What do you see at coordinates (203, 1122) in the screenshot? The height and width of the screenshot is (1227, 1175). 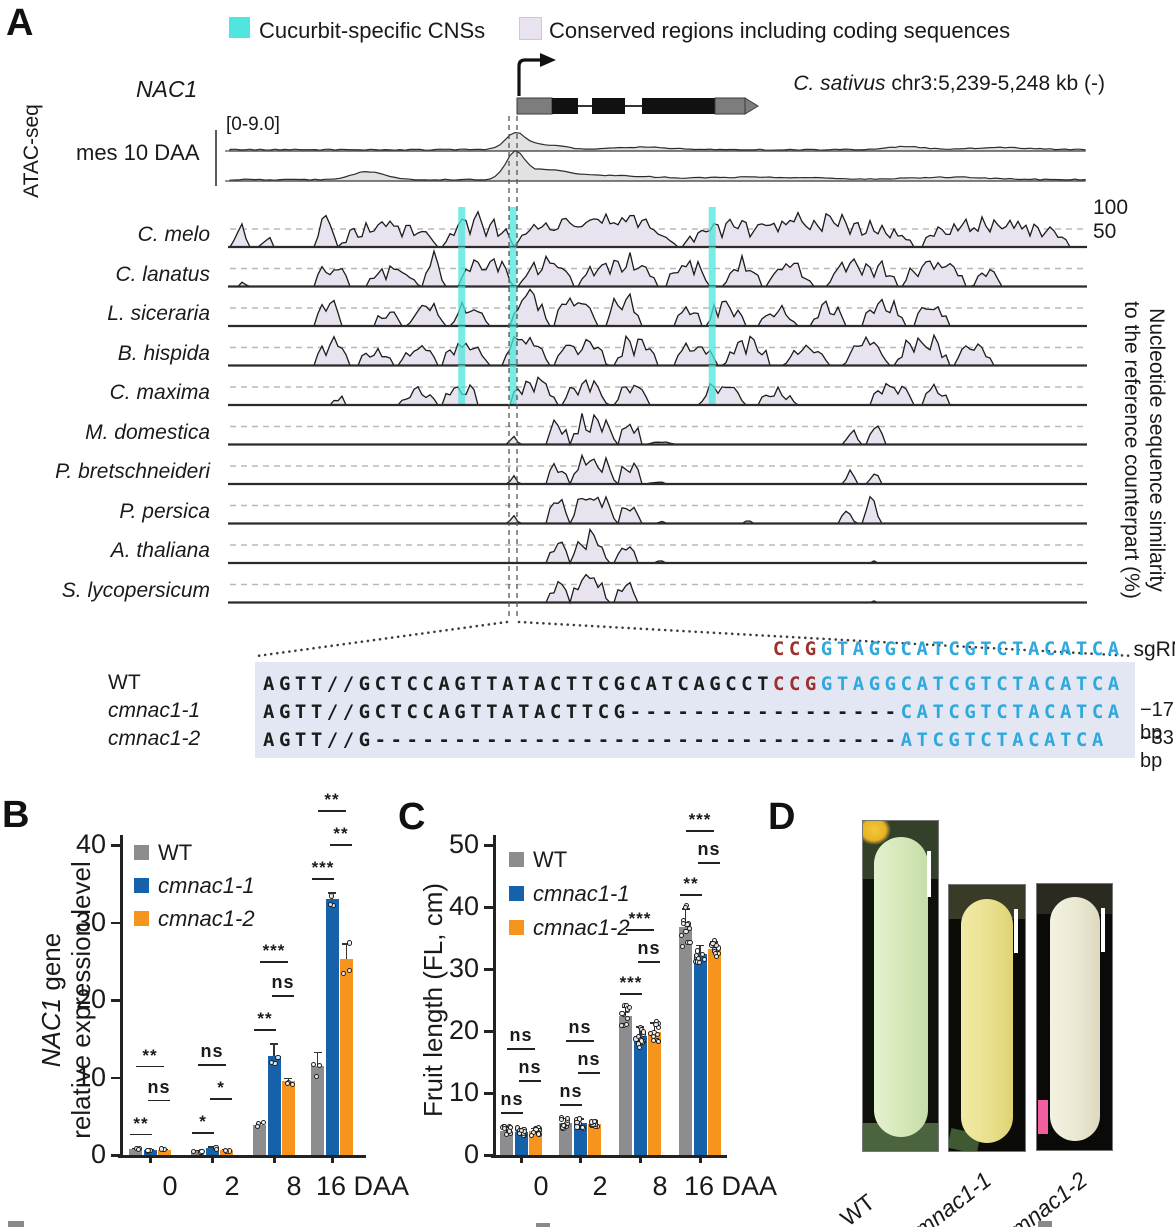 I see `sig-label: *` at bounding box center [203, 1122].